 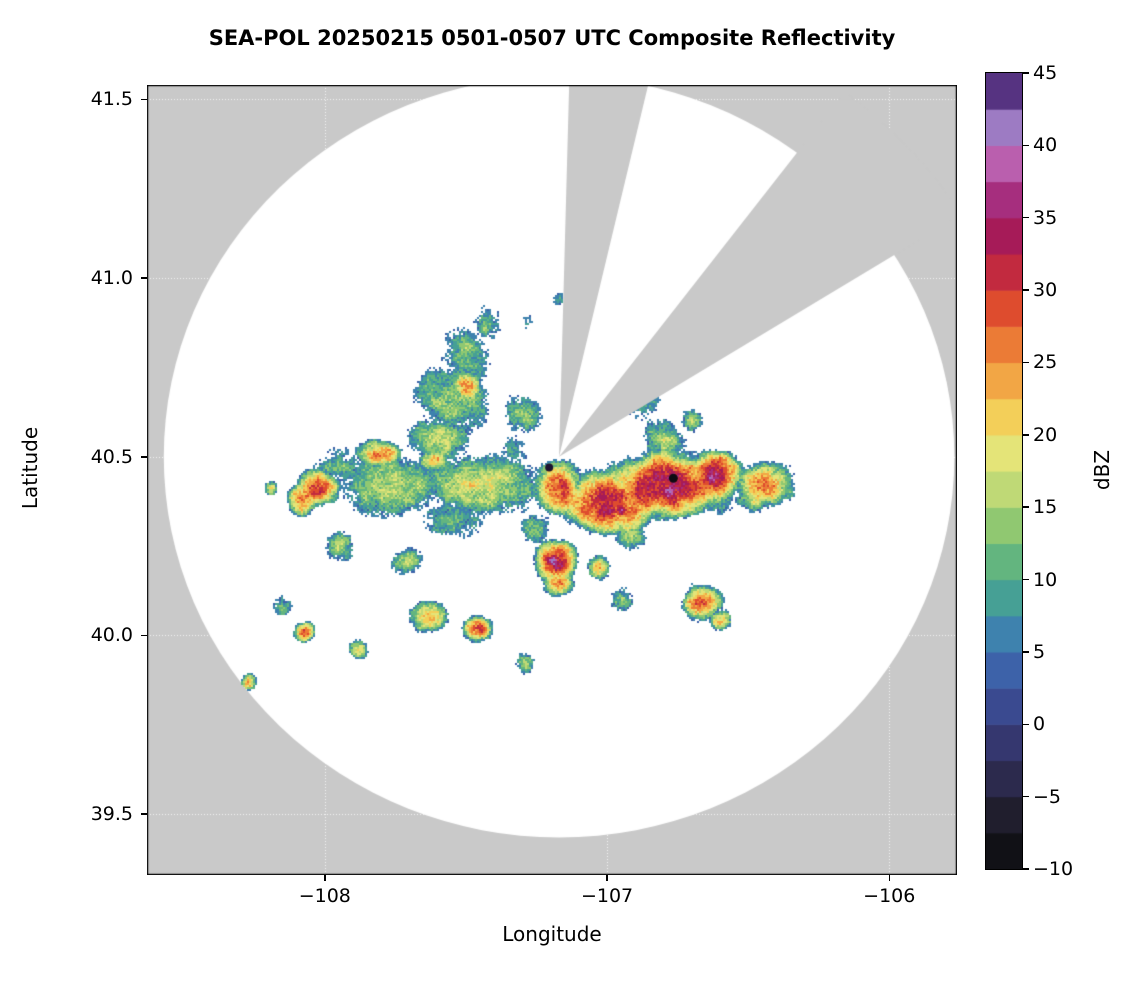 I want to click on colorbar-tick-label: 25, so click(x=1045, y=362).